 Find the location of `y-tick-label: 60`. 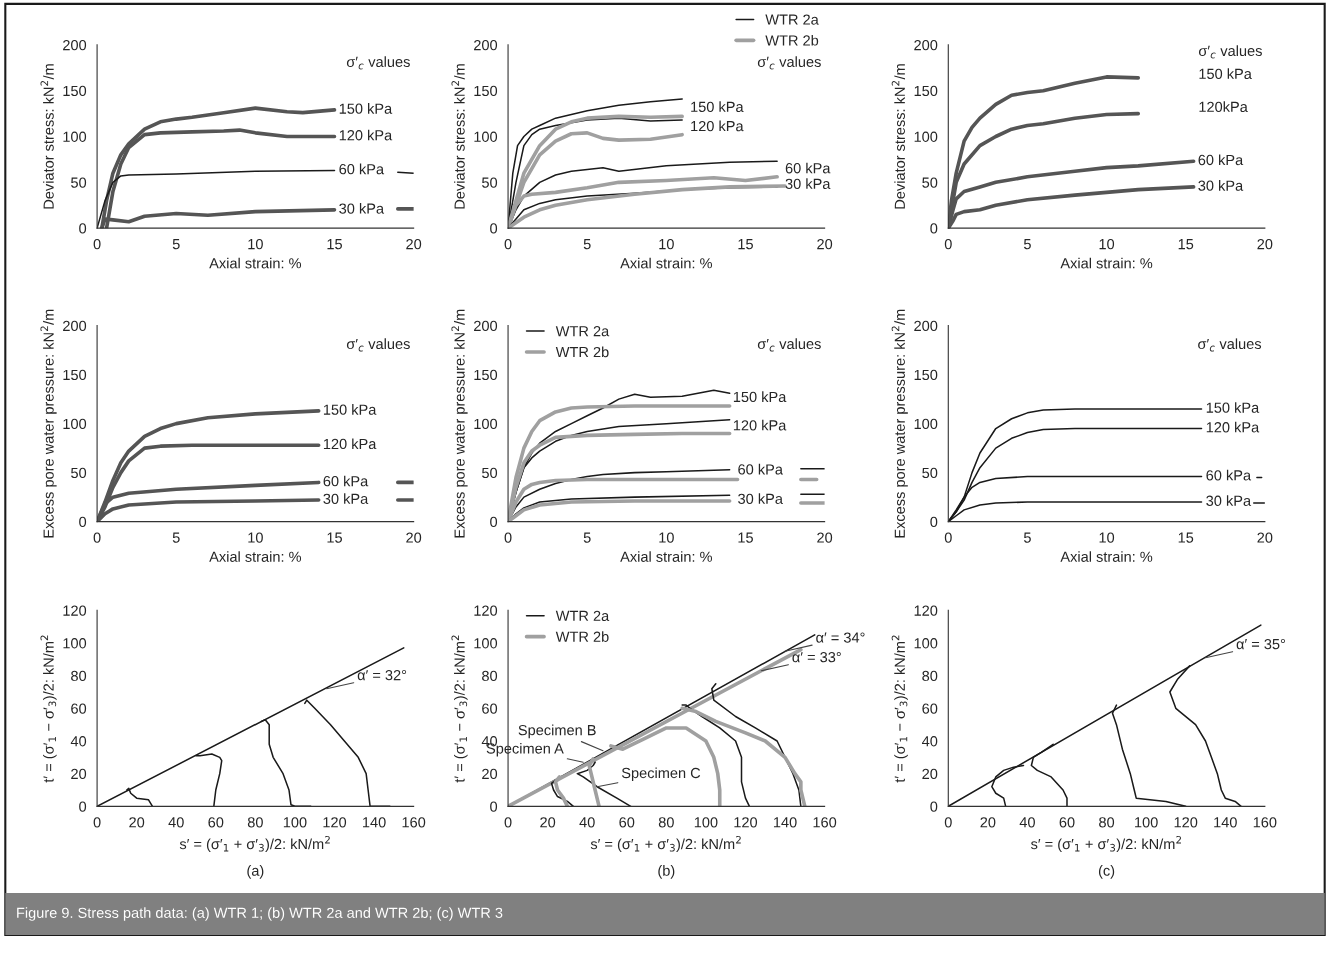

y-tick-label: 60 is located at coordinates (79, 708).